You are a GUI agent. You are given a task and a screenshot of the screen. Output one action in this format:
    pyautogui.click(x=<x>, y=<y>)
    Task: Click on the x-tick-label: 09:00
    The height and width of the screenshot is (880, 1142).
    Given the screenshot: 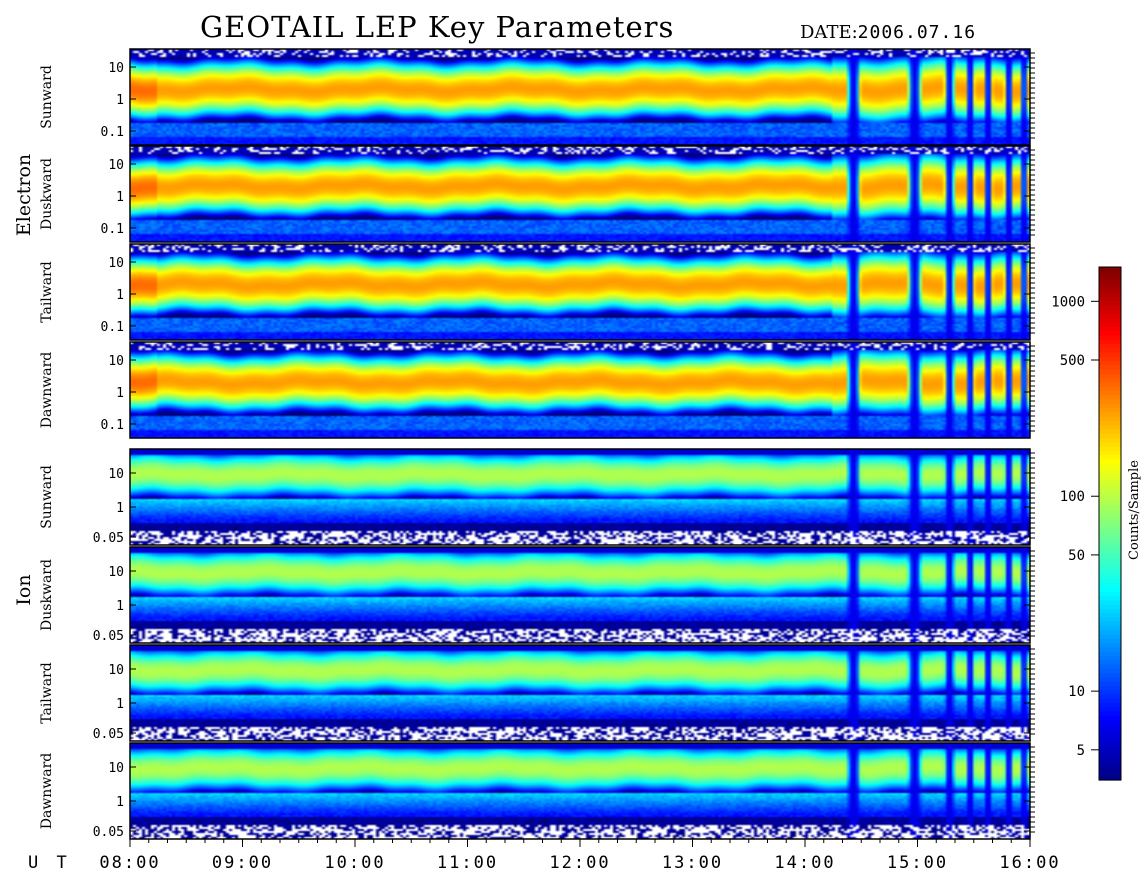 What is the action you would take?
    pyautogui.click(x=242, y=863)
    